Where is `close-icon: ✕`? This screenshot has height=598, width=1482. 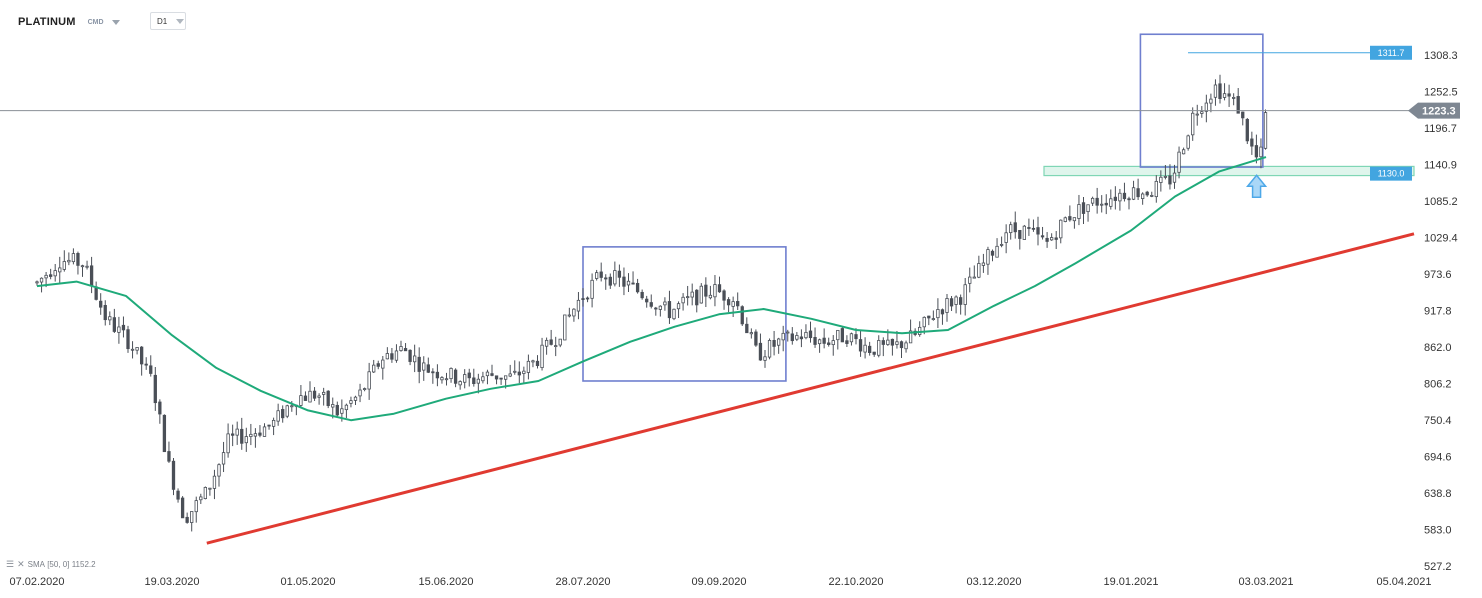 close-icon: ✕ is located at coordinates (21, 564).